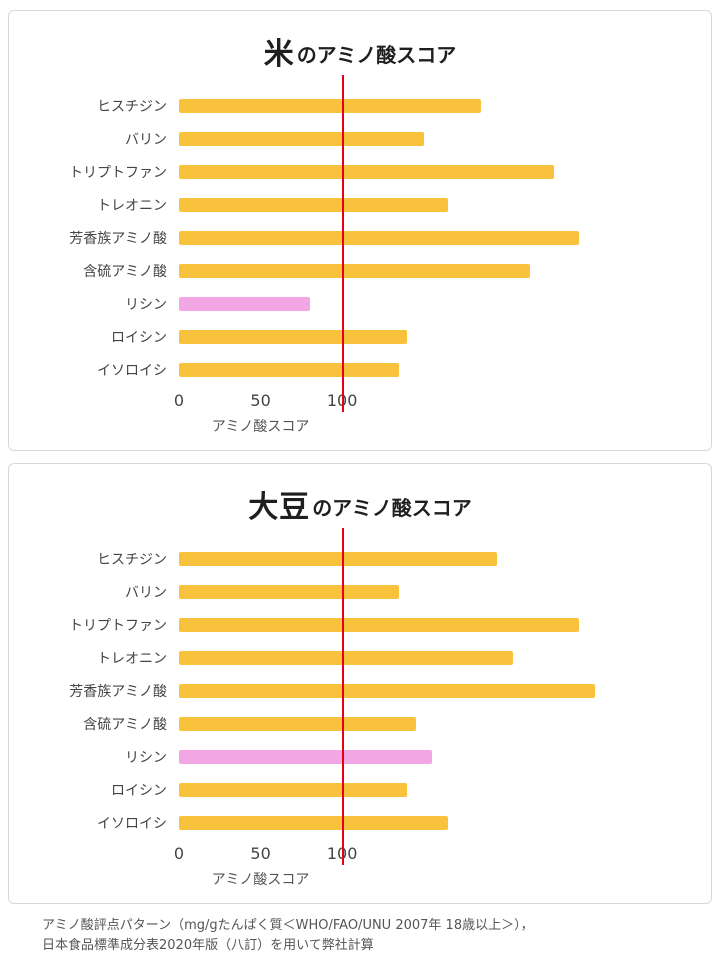 Image resolution: width=720 pixels, height=960 pixels. Describe the element at coordinates (279, 507) in the screenshot. I see `chart-title-emphasis: 大豆` at that location.